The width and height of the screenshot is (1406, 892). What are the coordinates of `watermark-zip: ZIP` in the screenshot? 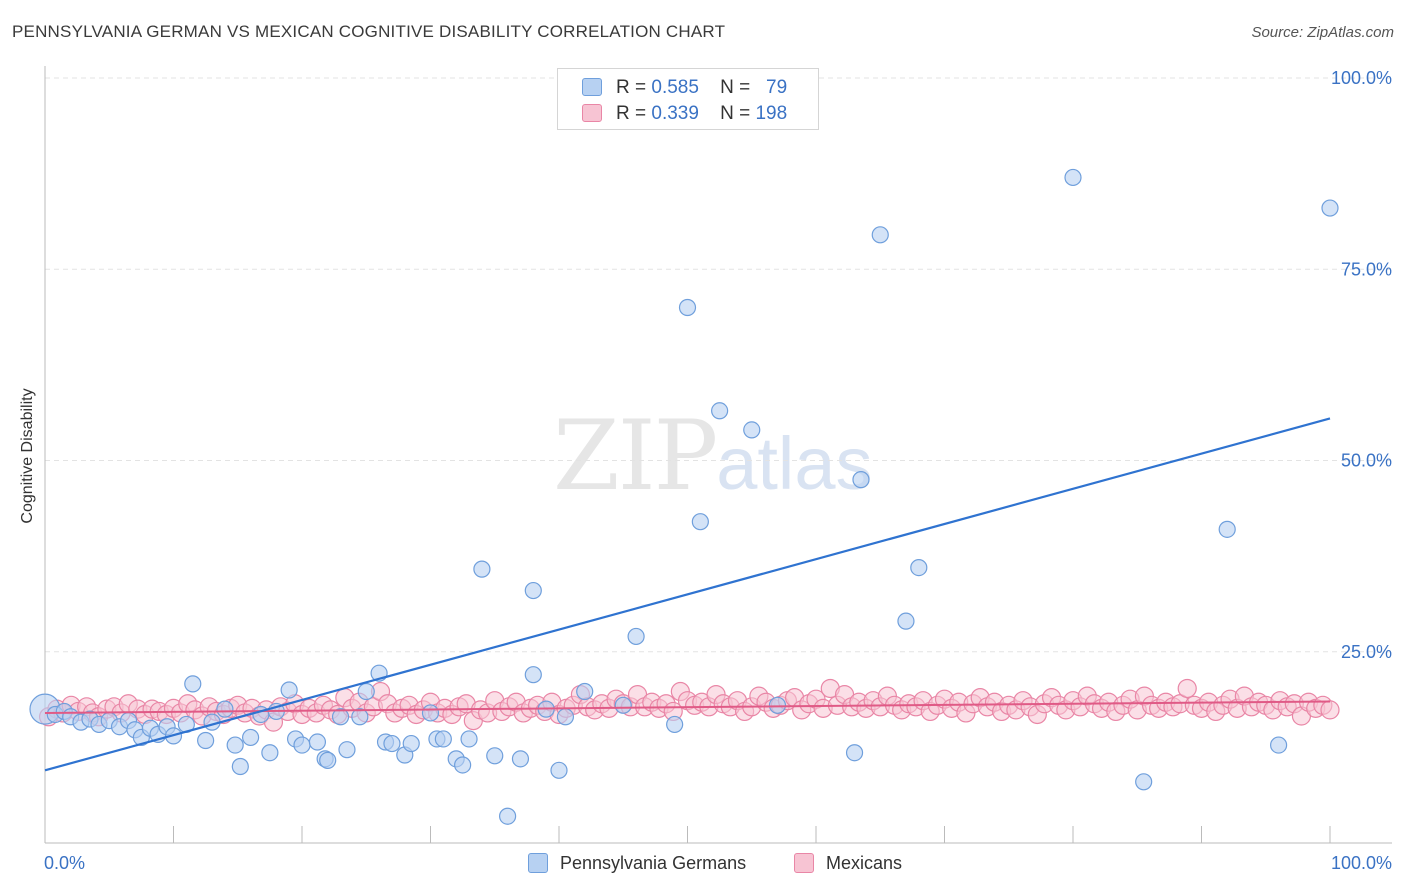 It's located at (635, 456).